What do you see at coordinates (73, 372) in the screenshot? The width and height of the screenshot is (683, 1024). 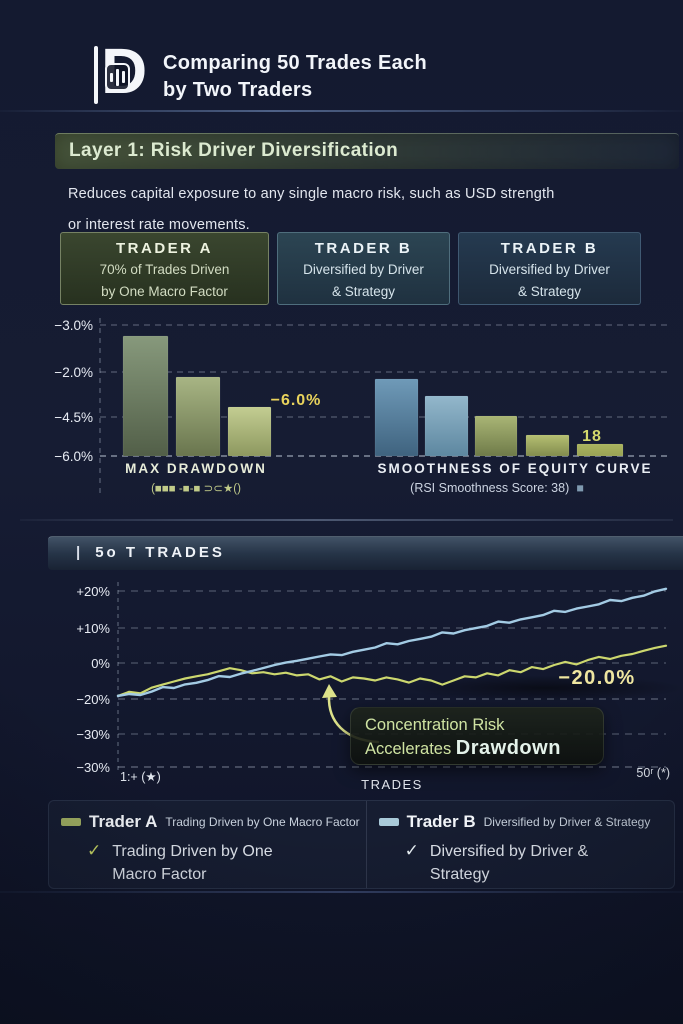 I see `y-tick-label: −2.0%` at bounding box center [73, 372].